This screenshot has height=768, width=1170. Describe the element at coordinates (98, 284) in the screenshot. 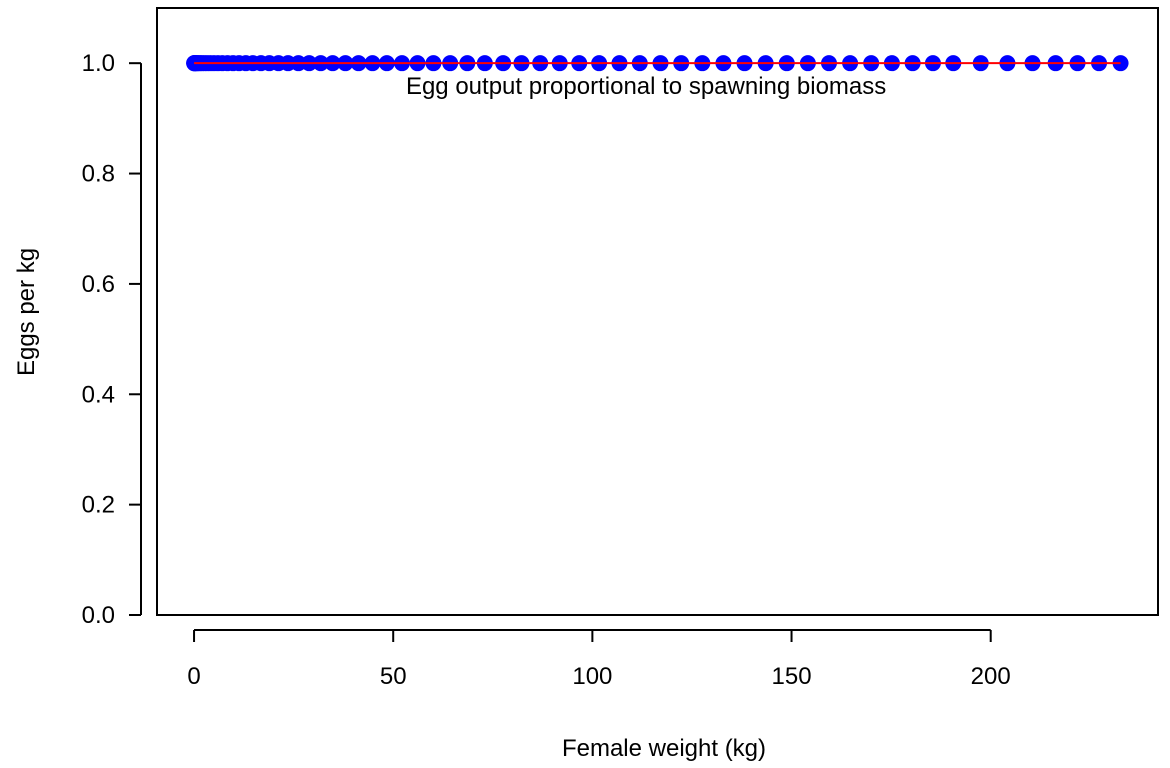

I see `y-tick-label: 0.6` at that location.